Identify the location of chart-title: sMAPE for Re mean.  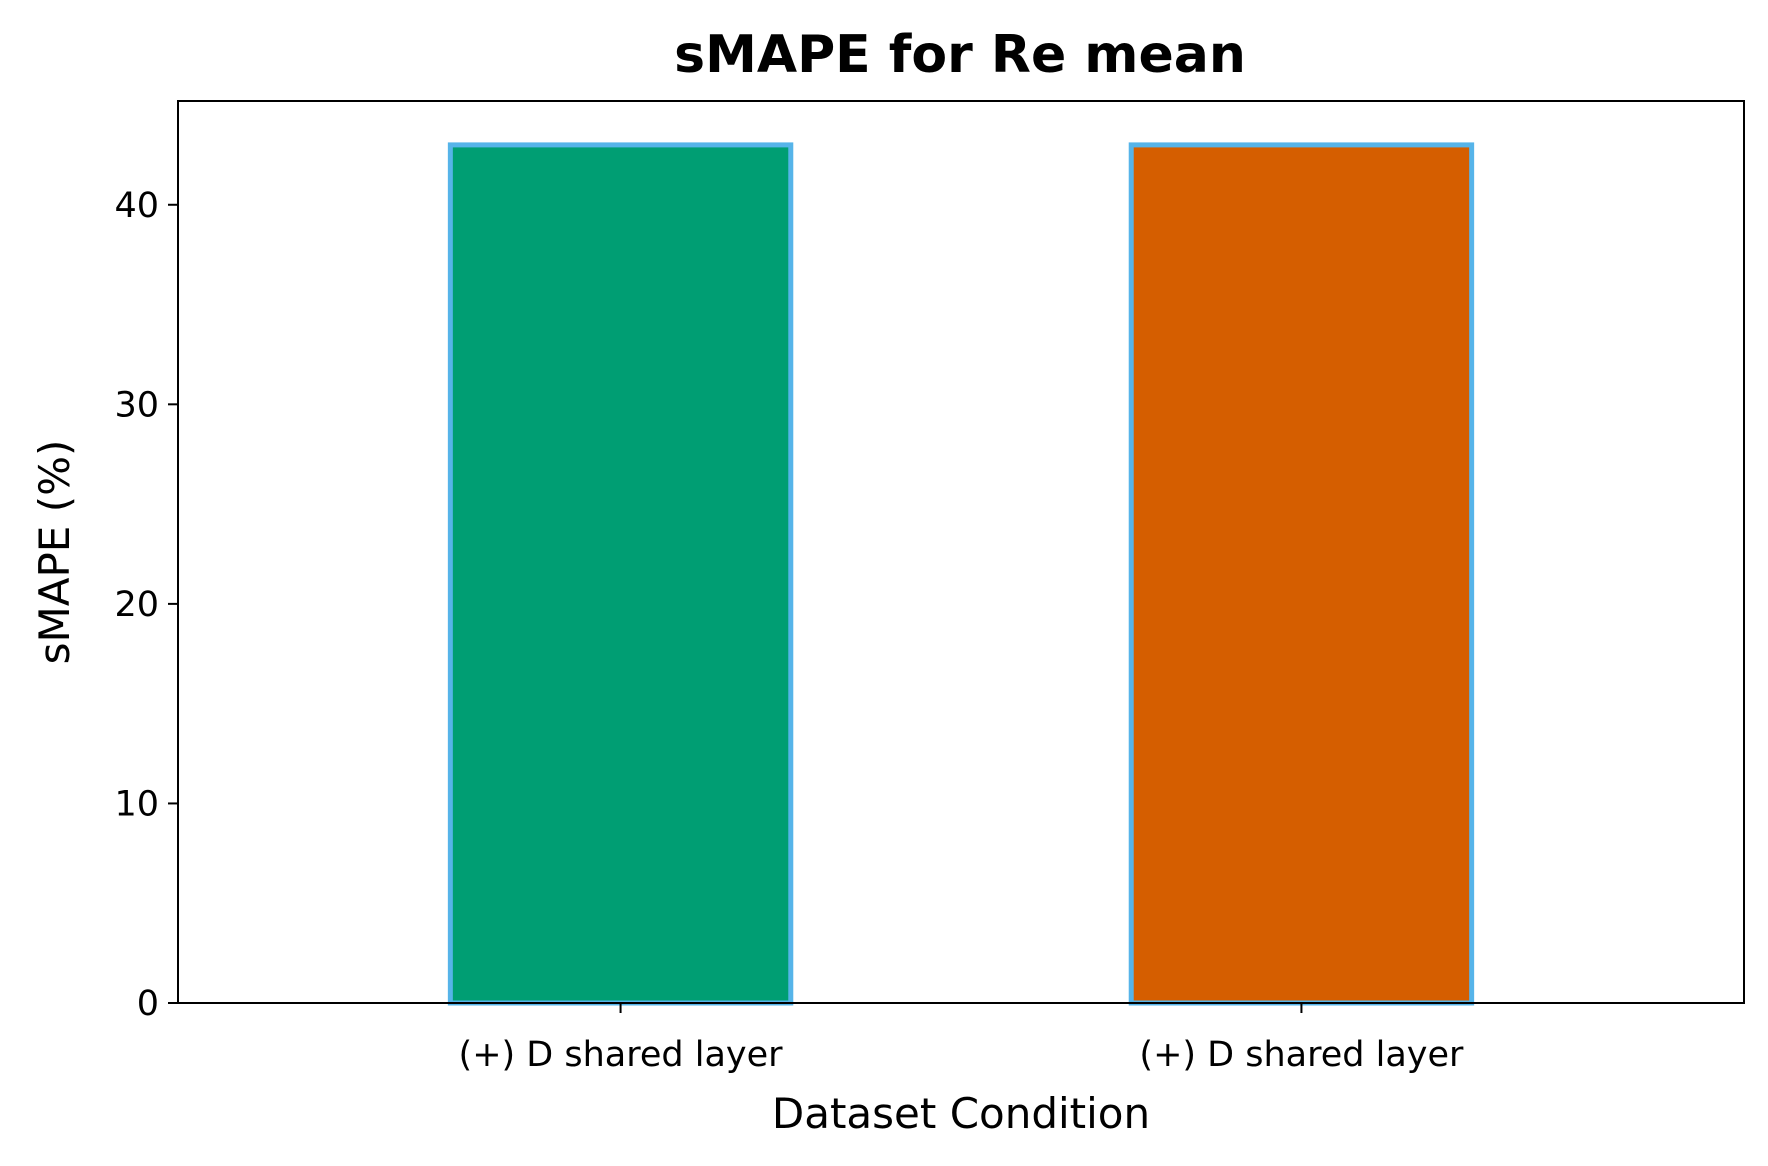
(960, 55).